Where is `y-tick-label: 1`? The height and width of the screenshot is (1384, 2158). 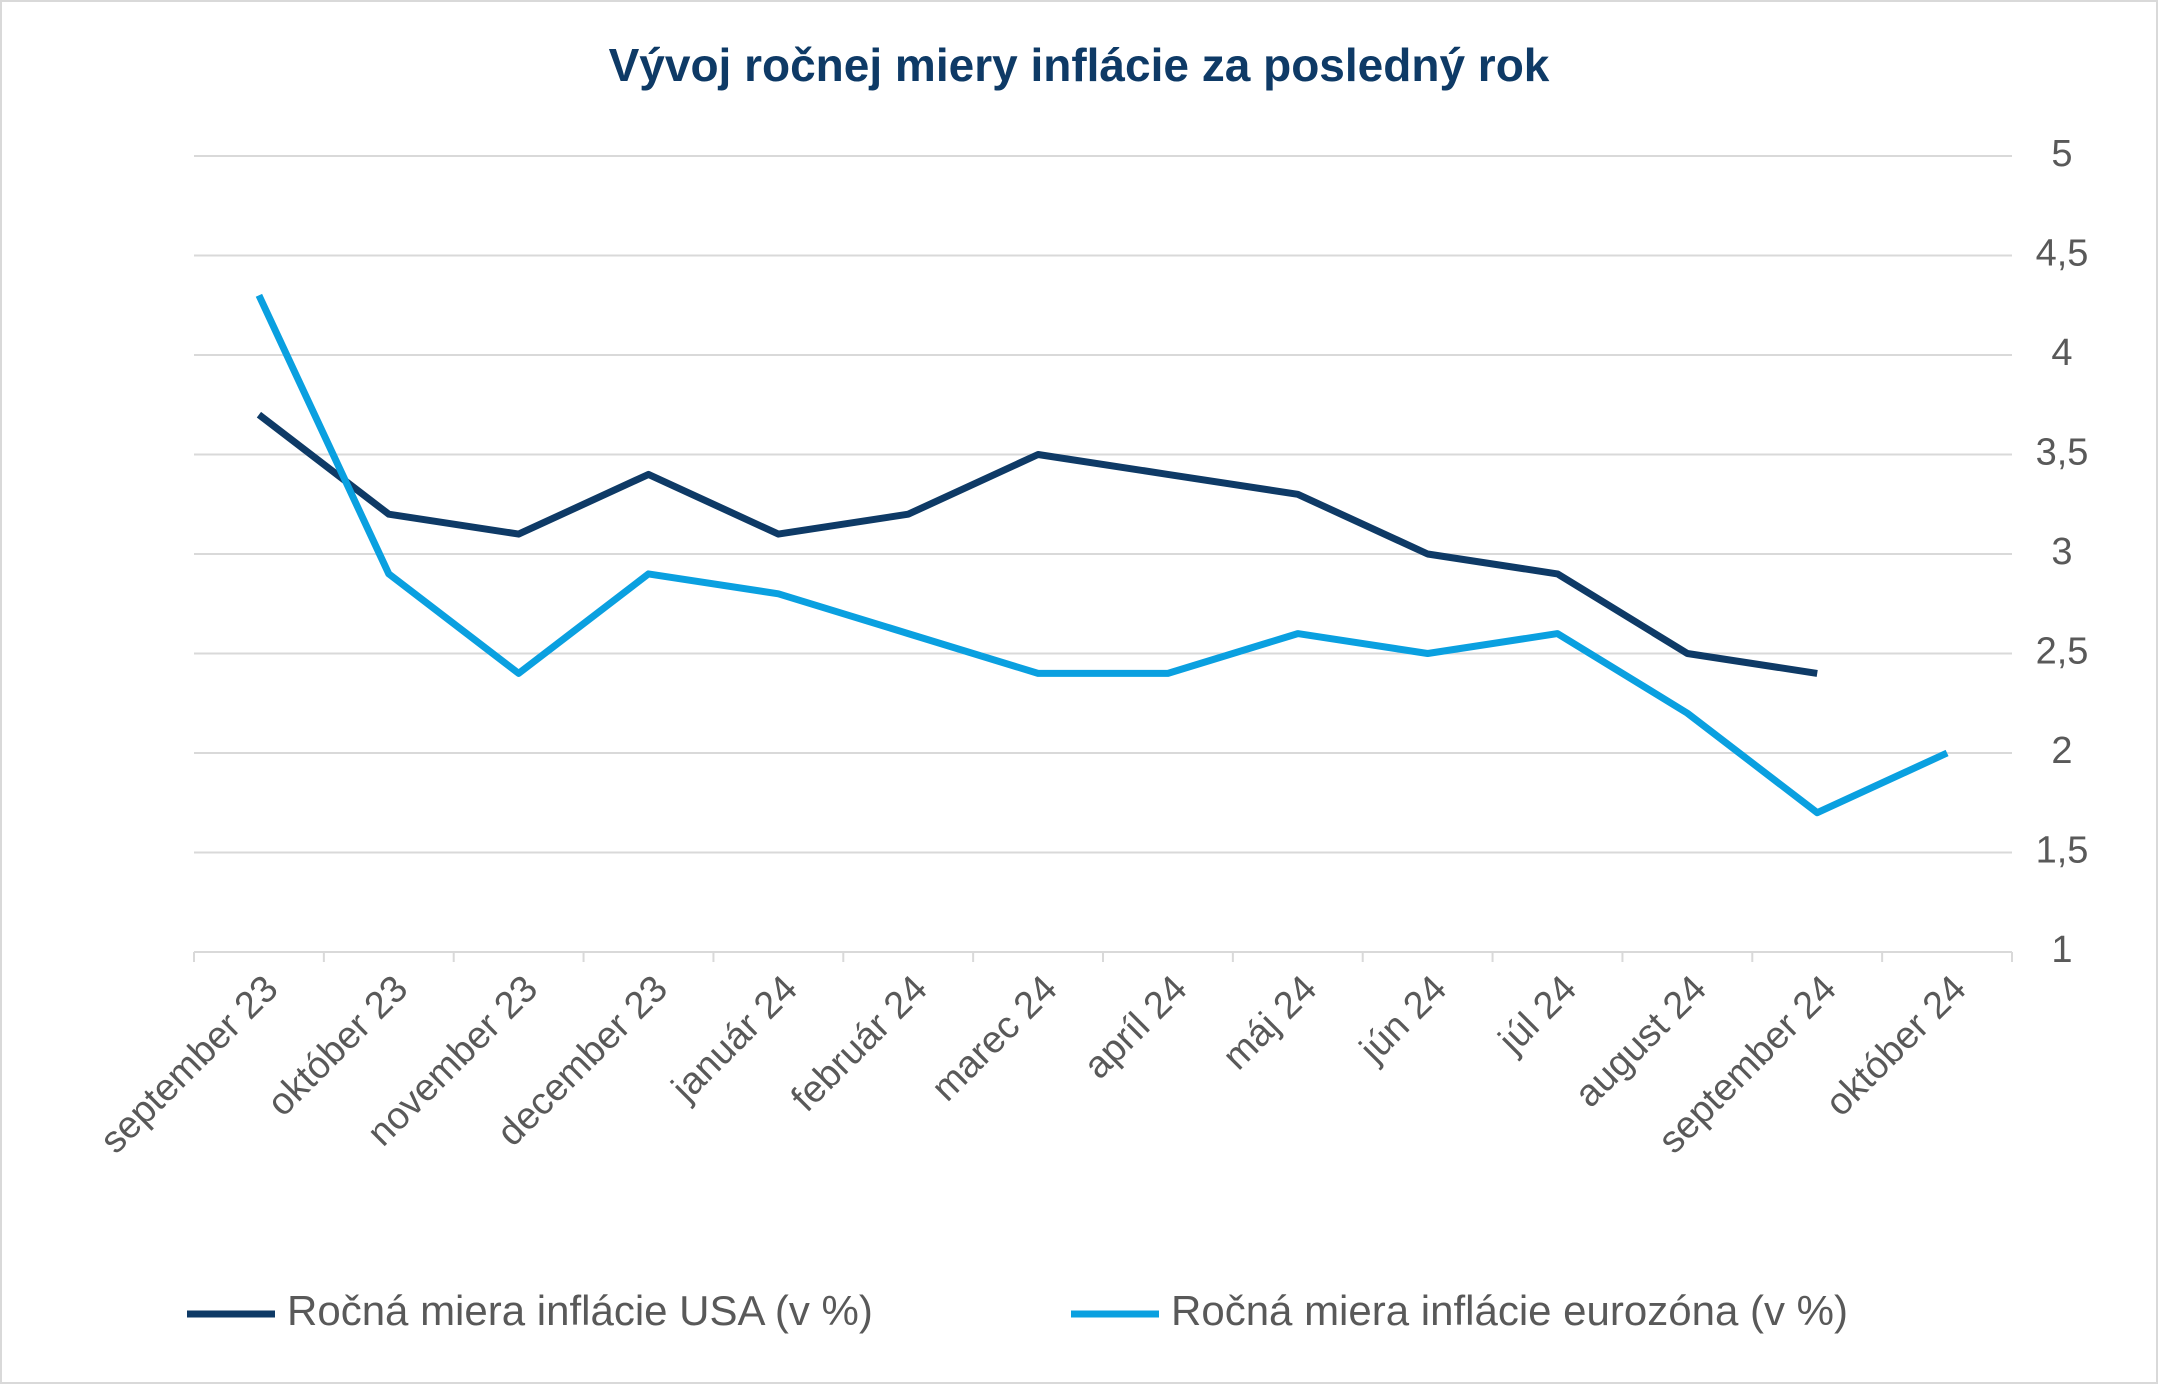
y-tick-label: 1 is located at coordinates (2061, 950).